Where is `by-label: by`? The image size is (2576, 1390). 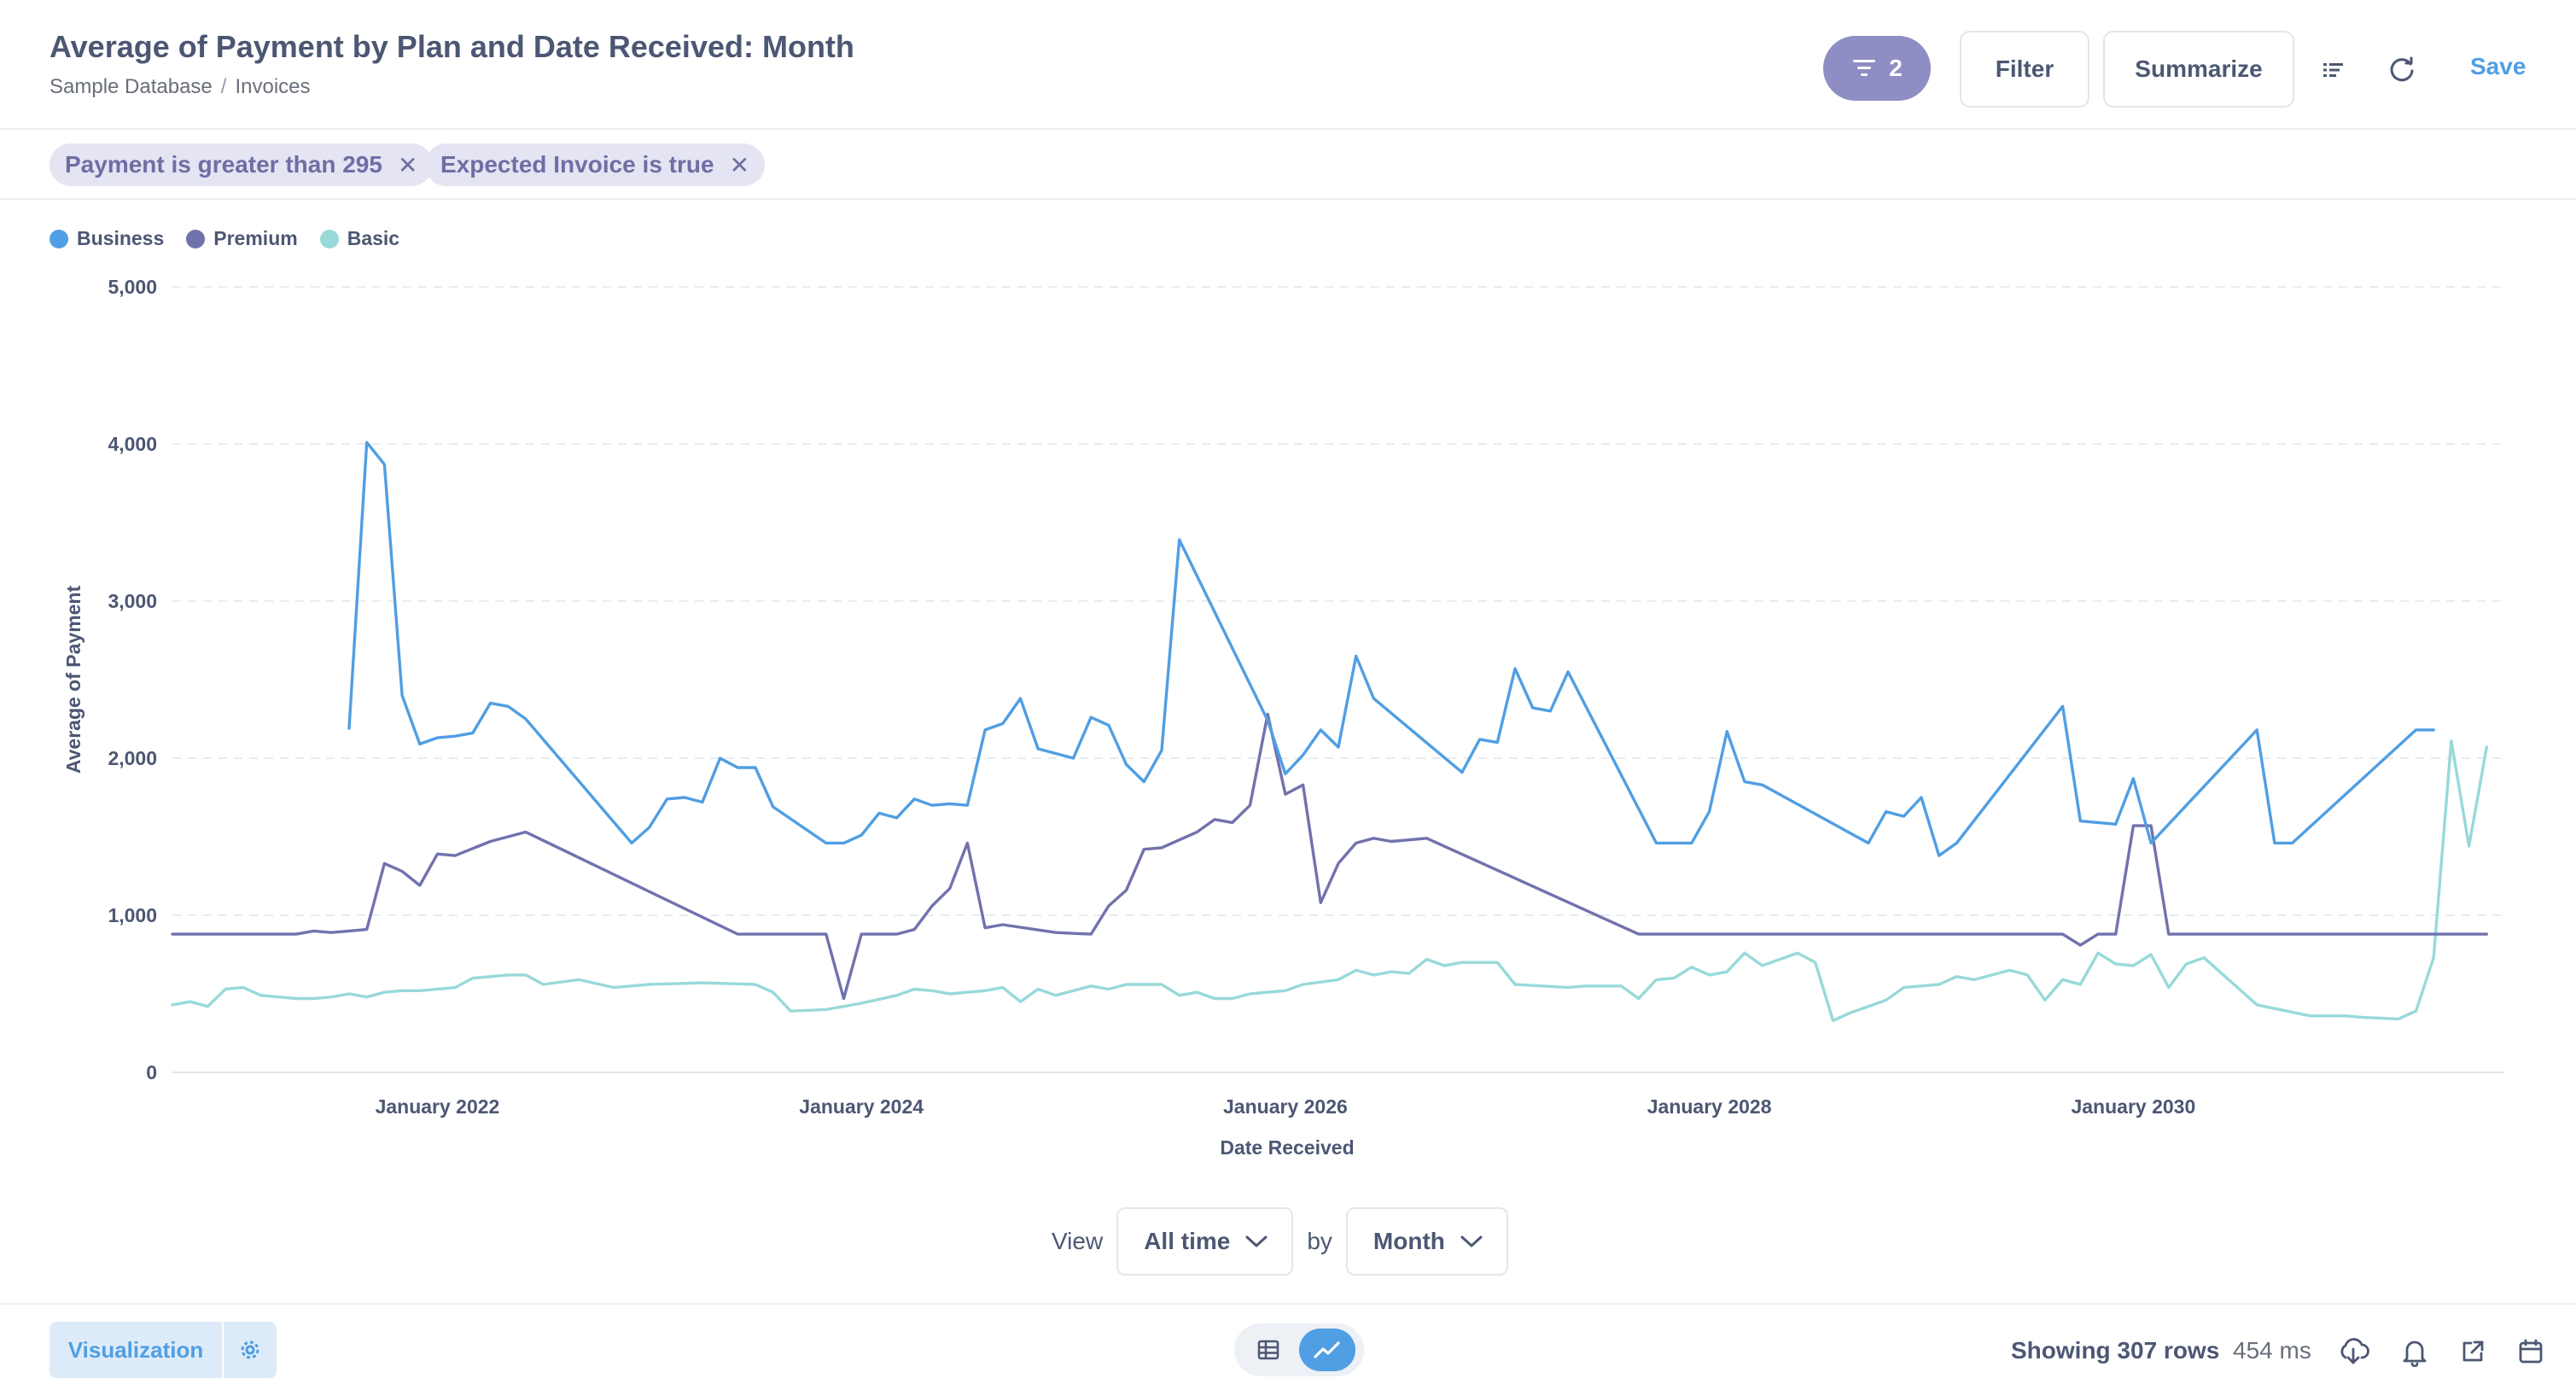
by-label: by is located at coordinates (1319, 1241).